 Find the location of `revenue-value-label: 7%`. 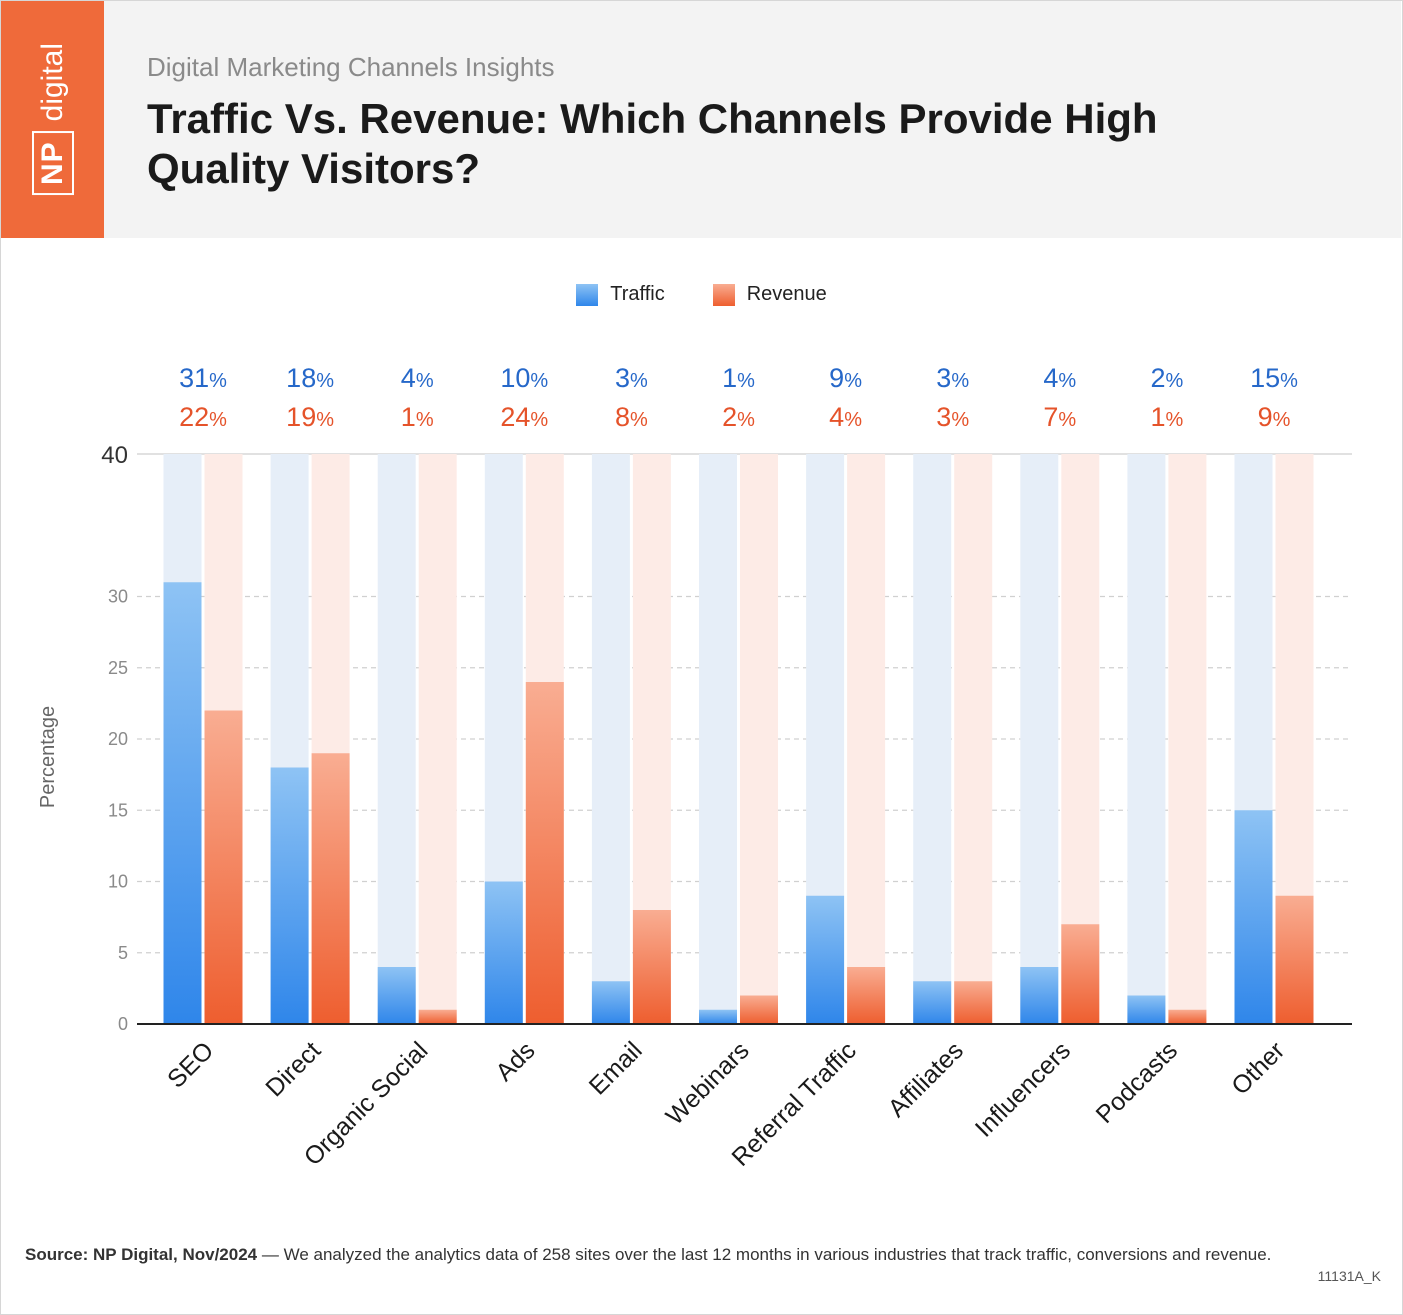

revenue-value-label: 7% is located at coordinates (1059, 417).